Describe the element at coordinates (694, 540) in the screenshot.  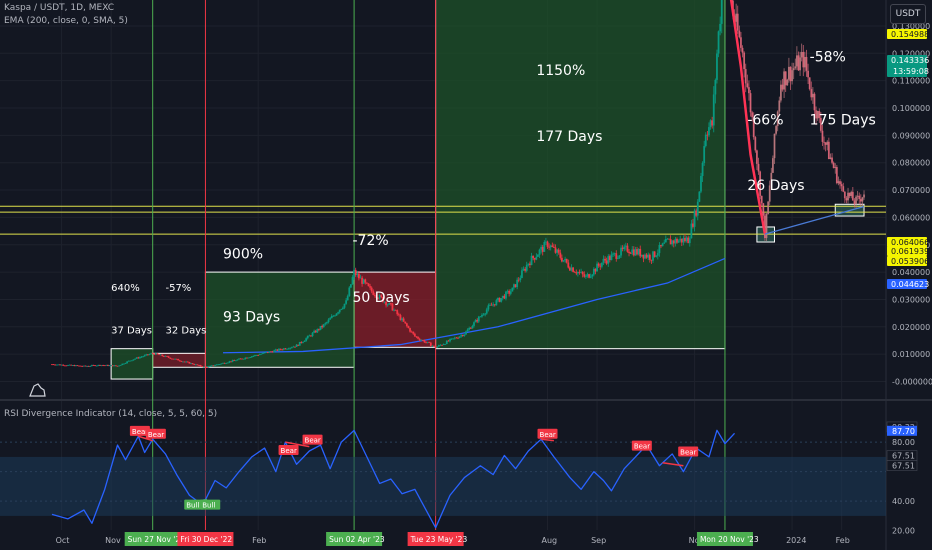
I see `date-tick-label: No` at that location.